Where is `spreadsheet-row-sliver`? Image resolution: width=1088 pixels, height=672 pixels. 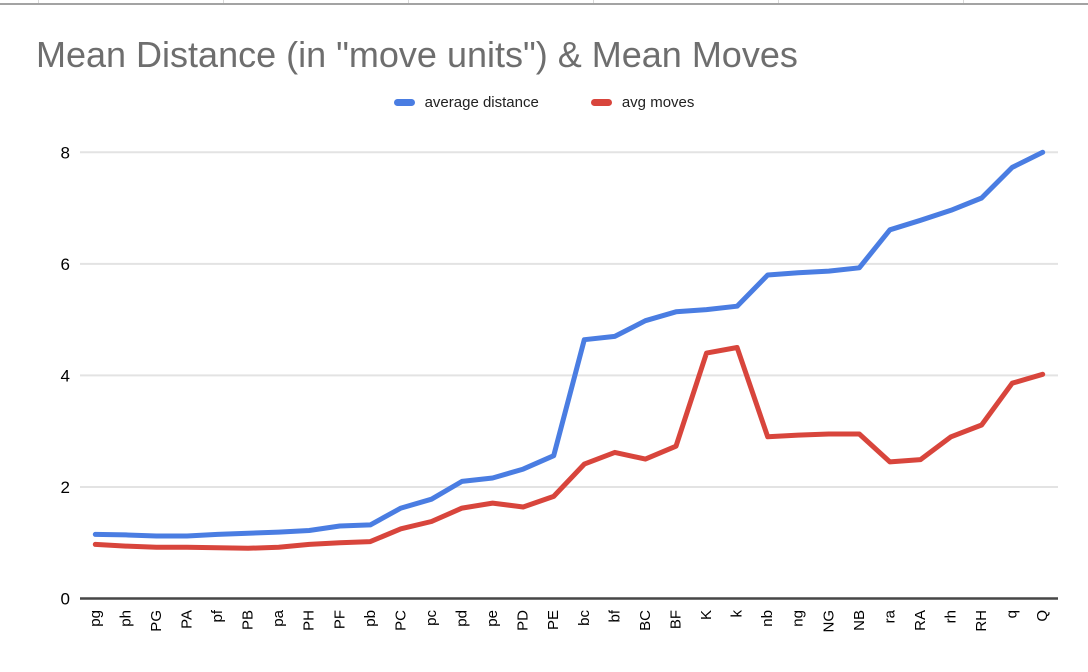
spreadsheet-row-sliver is located at coordinates (544, 2).